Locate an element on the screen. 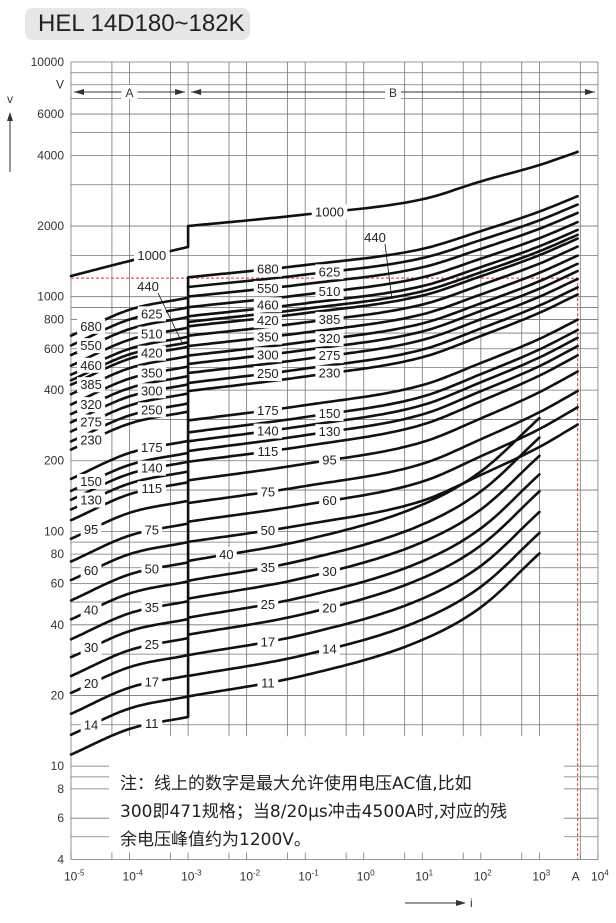 The width and height of the screenshot is (616, 923). curve-label-420: 420 is located at coordinates (152, 353).